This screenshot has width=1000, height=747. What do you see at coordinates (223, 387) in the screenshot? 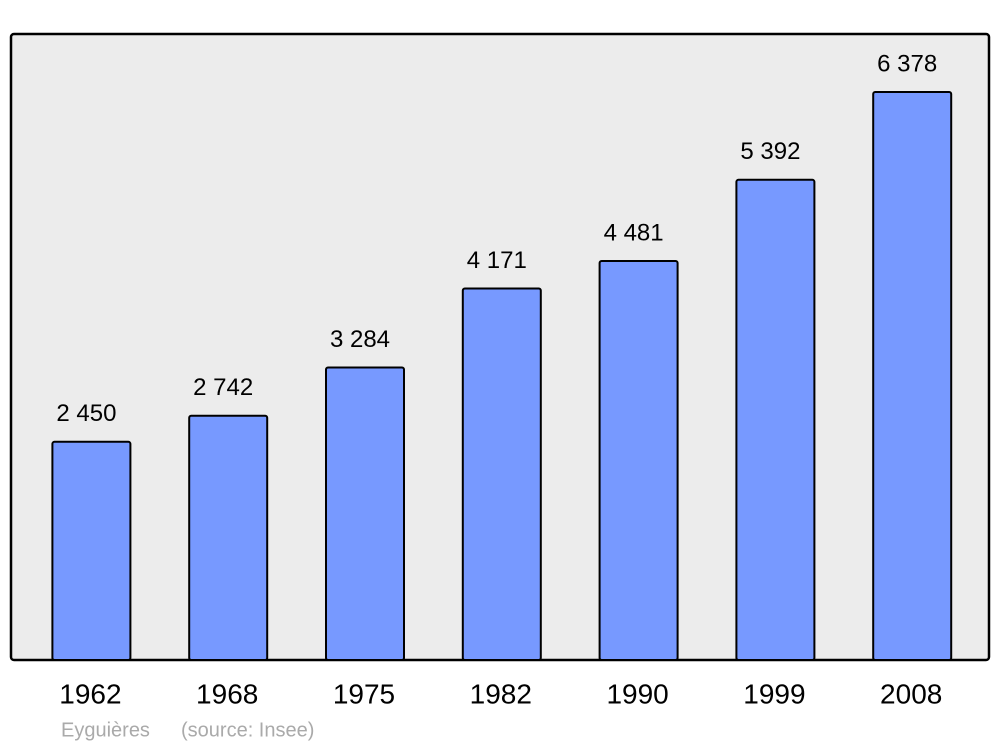
I see `value-label: 2 742` at bounding box center [223, 387].